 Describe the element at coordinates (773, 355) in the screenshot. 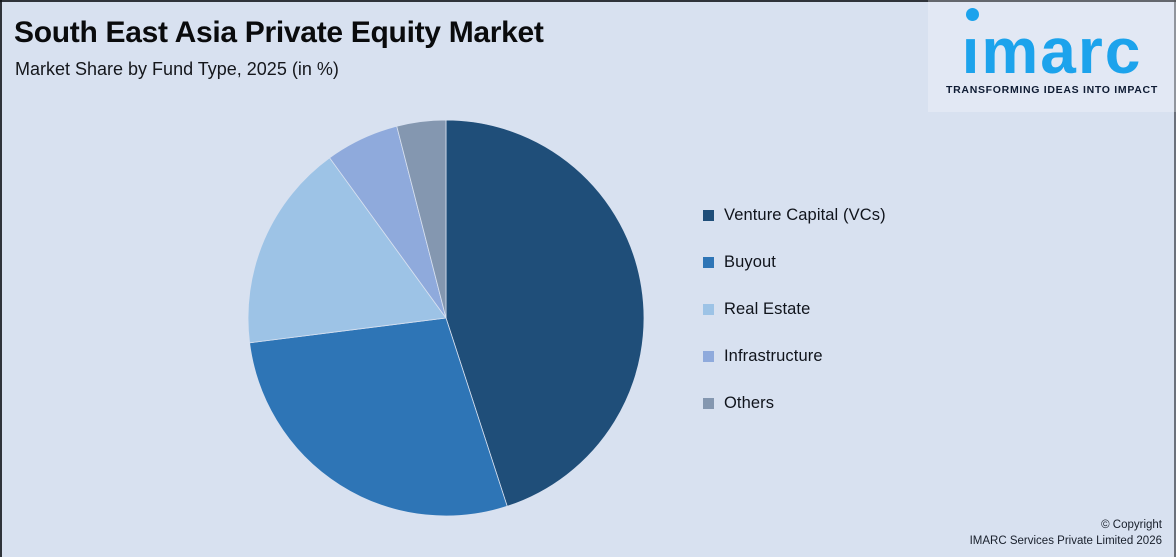

I see `legend-label: Infrastructure` at that location.